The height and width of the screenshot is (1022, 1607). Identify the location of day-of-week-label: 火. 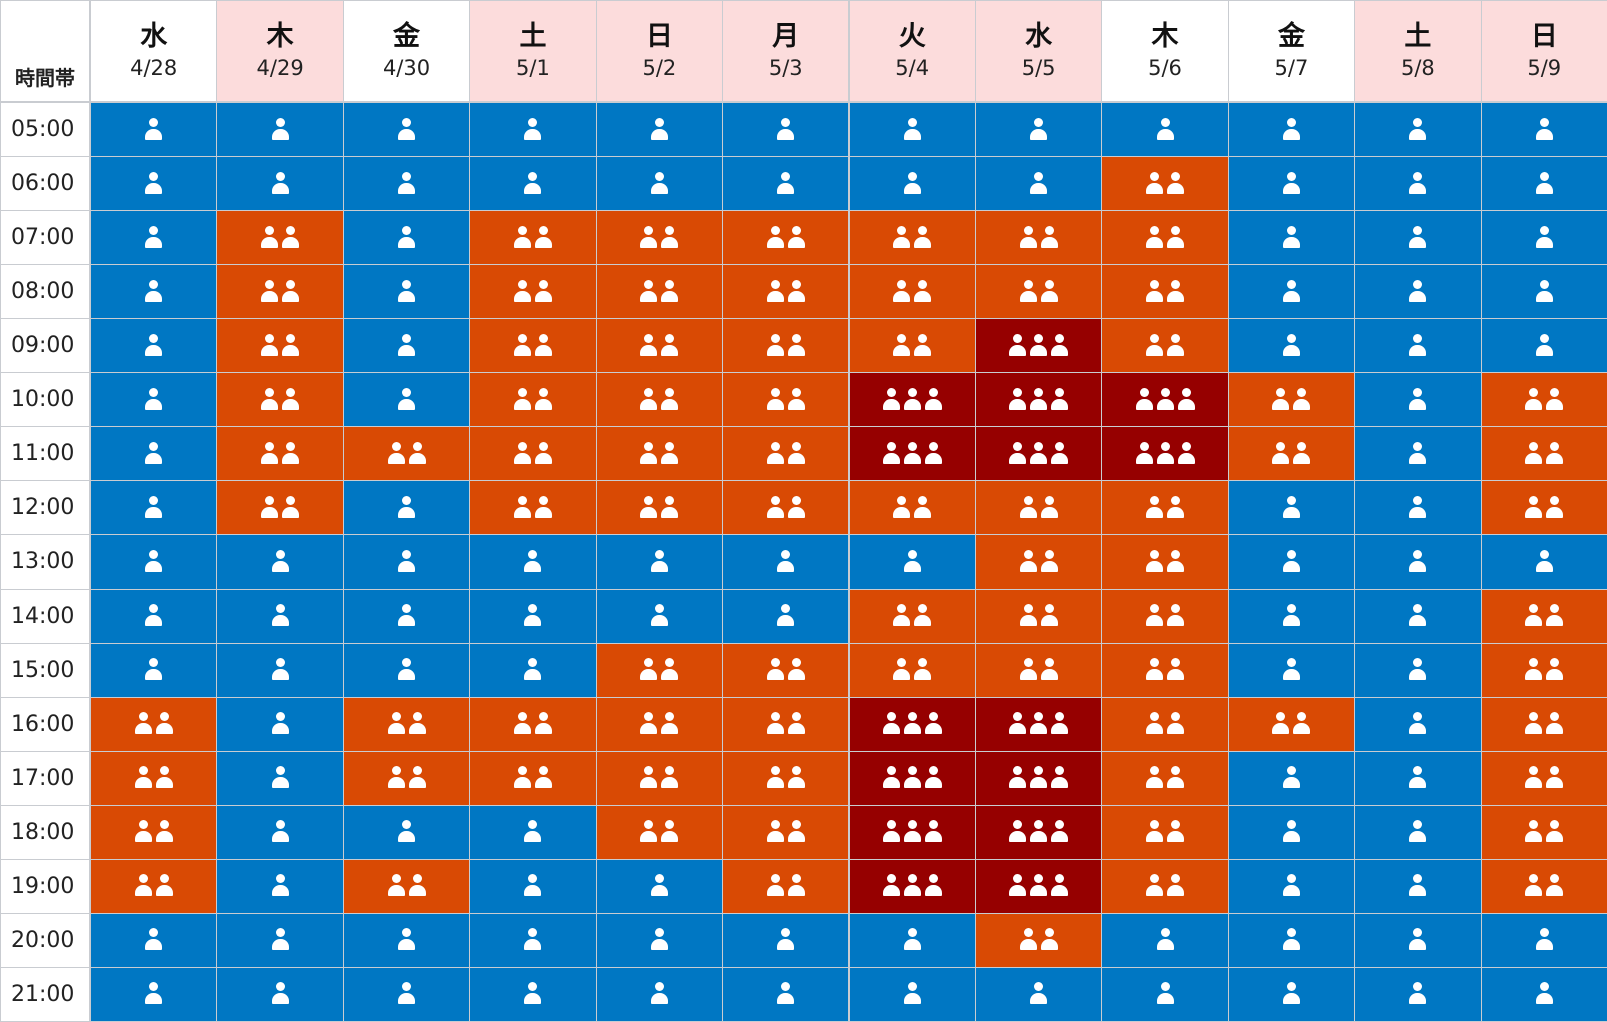
(912, 36).